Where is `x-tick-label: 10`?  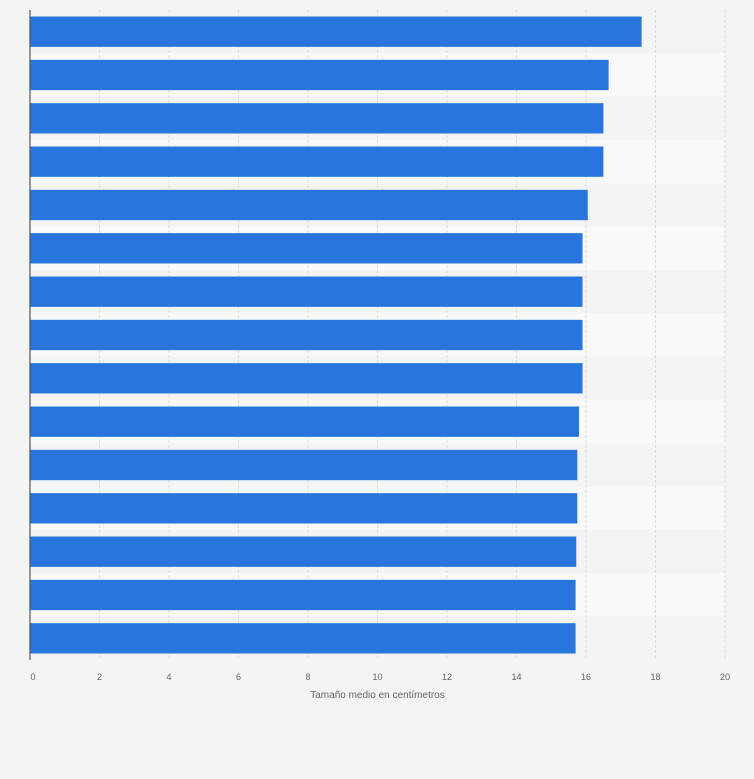 x-tick-label: 10 is located at coordinates (377, 677).